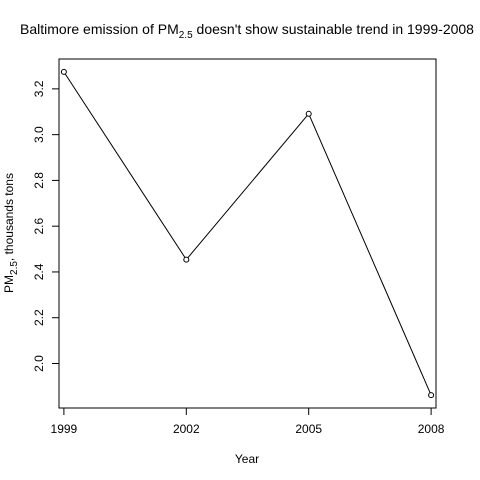 The height and width of the screenshot is (480, 480). I want to click on chart-title-subscript: 2.5, so click(186, 35).